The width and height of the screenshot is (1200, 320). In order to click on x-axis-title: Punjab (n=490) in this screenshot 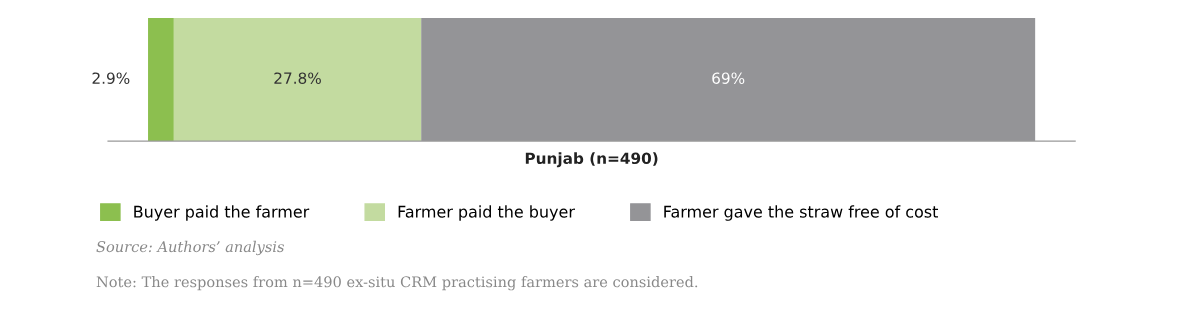, I will do `click(591, 160)`.